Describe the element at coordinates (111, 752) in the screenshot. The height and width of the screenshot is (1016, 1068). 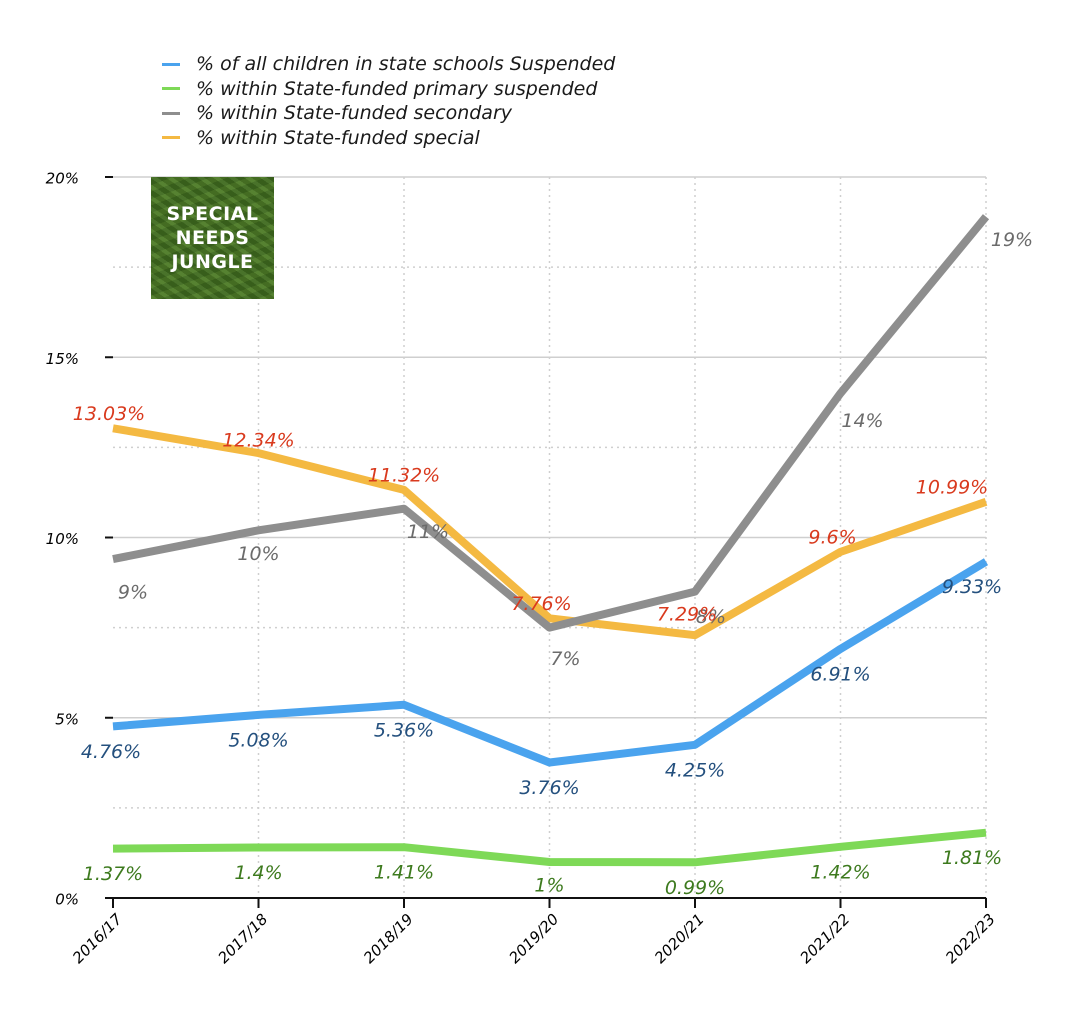
I see `data-label-s0-0: 4.76%` at that location.